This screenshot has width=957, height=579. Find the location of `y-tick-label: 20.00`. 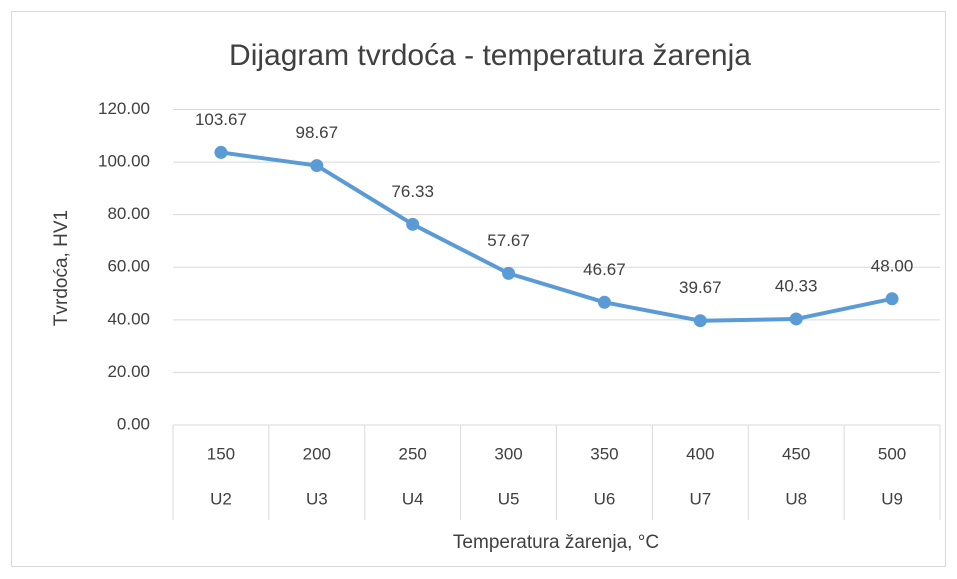

y-tick-label: 20.00 is located at coordinates (128, 371).